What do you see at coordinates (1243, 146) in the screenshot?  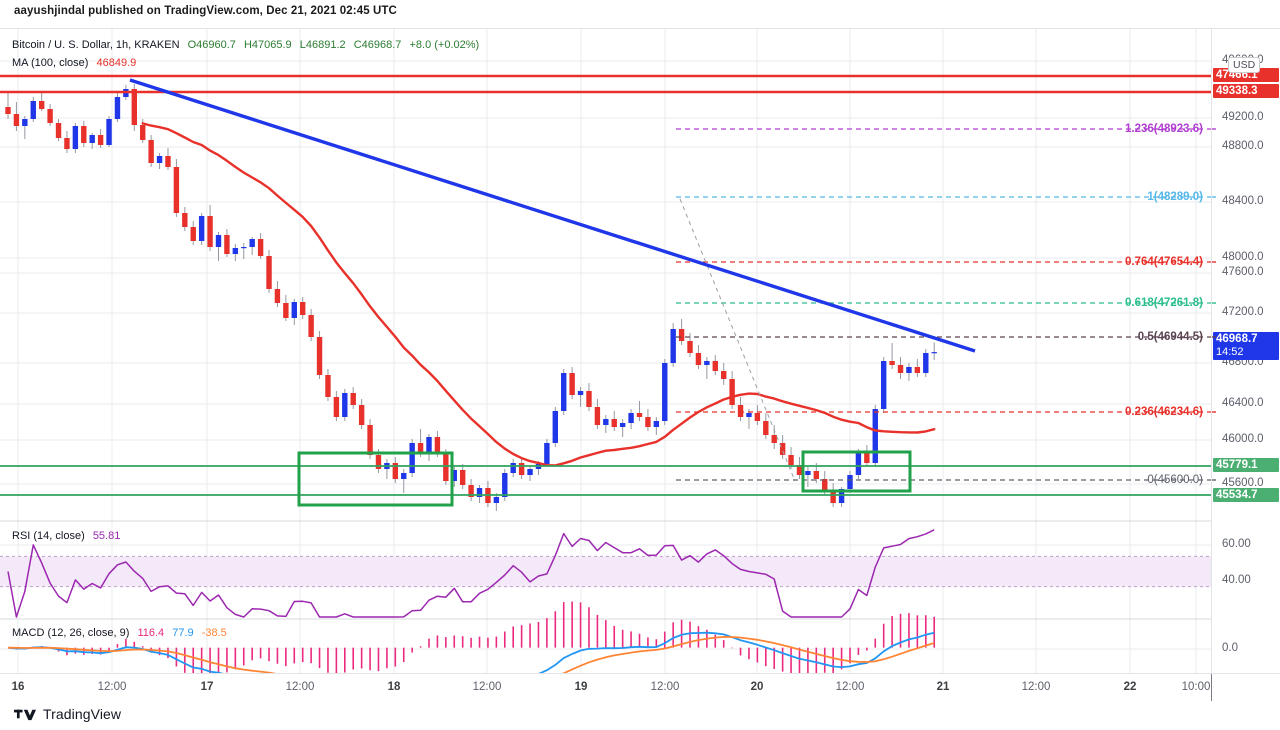 I see `price-axis-label: 48800.0` at bounding box center [1243, 146].